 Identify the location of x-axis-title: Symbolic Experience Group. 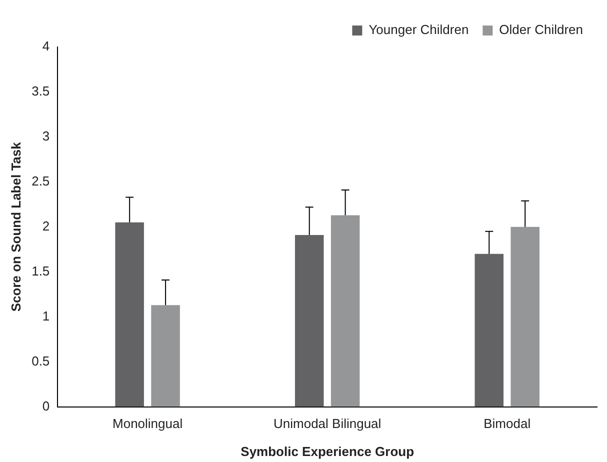
(327, 451).